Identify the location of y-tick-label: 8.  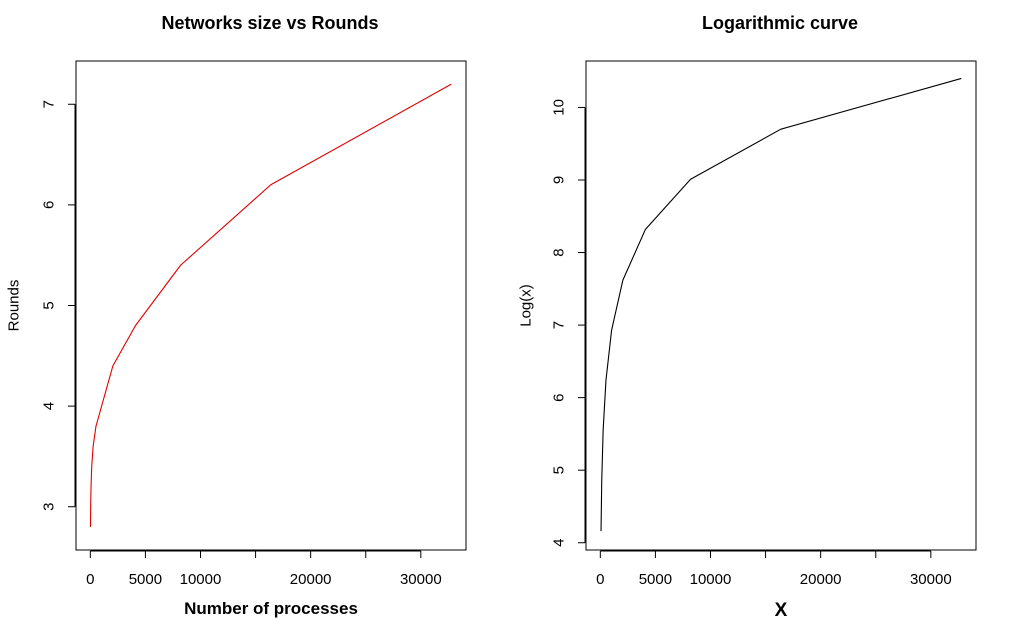
(559, 252).